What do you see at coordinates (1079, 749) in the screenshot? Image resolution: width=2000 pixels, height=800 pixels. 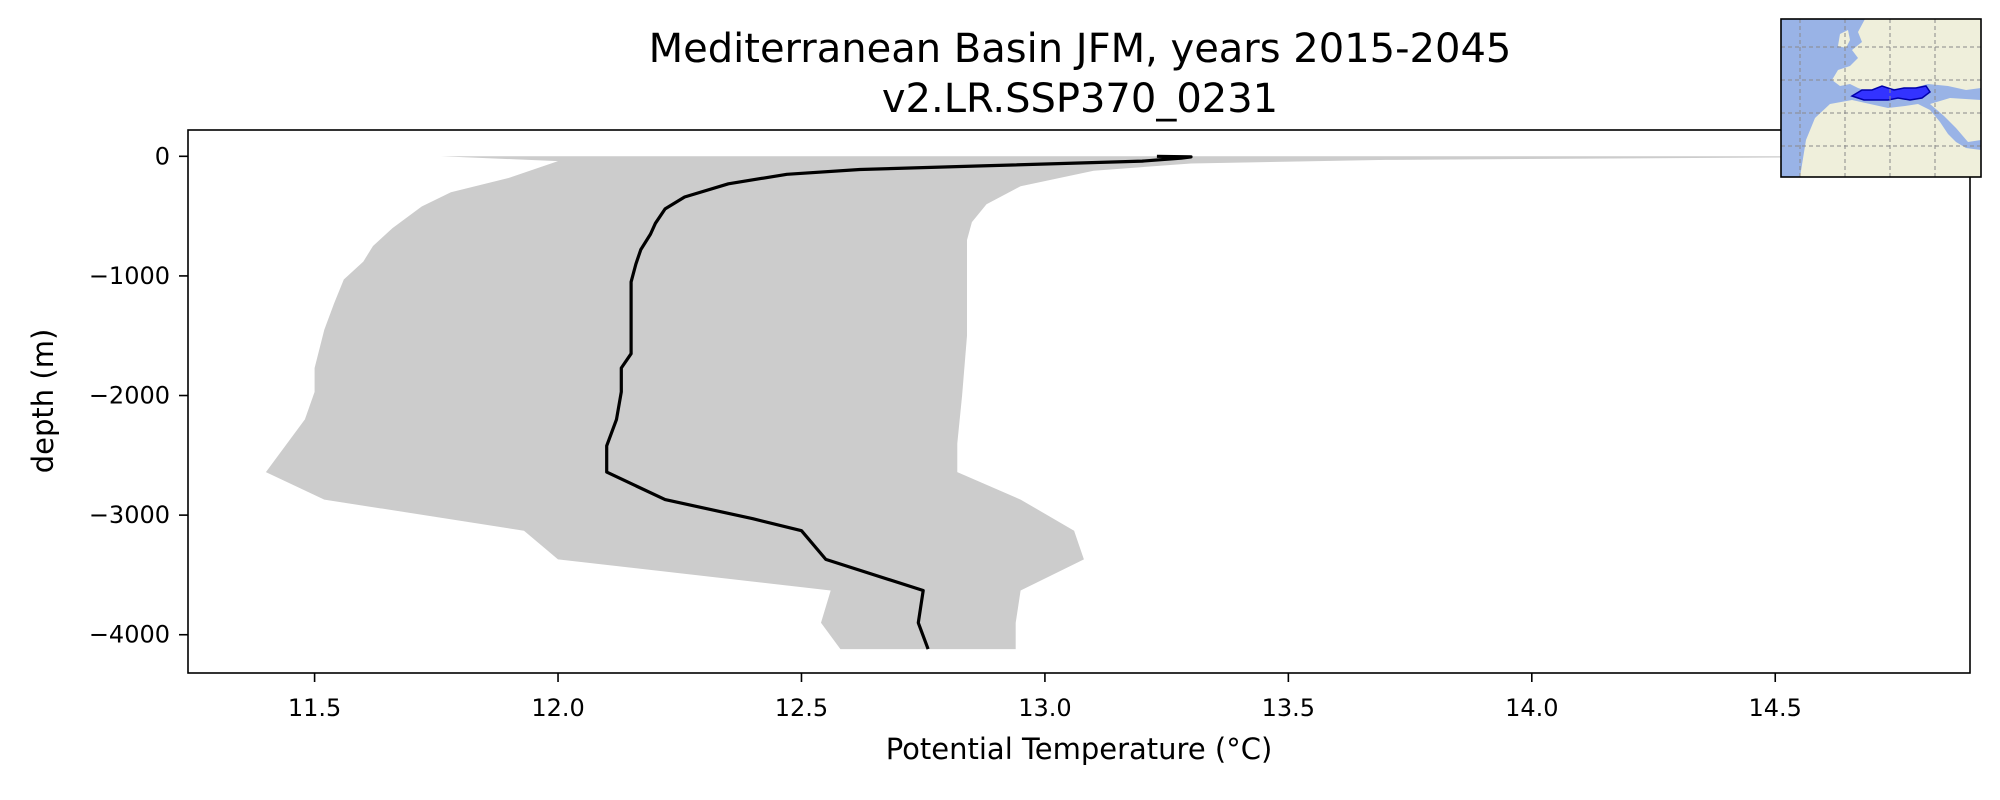 I see `x-axis-label: Potential Temperature (°C)` at bounding box center [1079, 749].